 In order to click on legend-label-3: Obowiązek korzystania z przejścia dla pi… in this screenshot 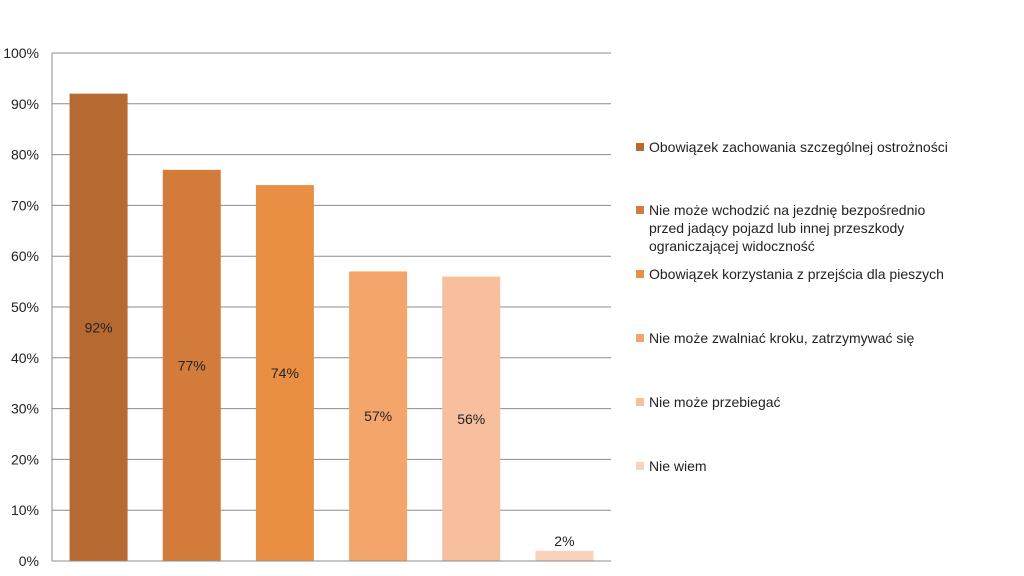, I will do `click(796, 274)`.